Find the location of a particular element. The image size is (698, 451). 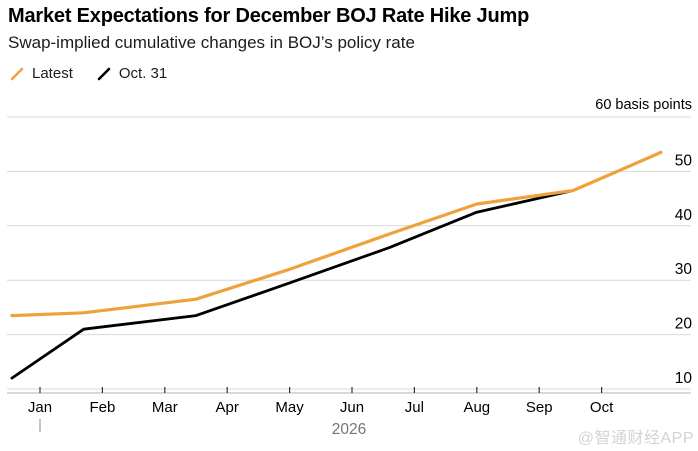

y-axis-label-10: 10 is located at coordinates (684, 378).